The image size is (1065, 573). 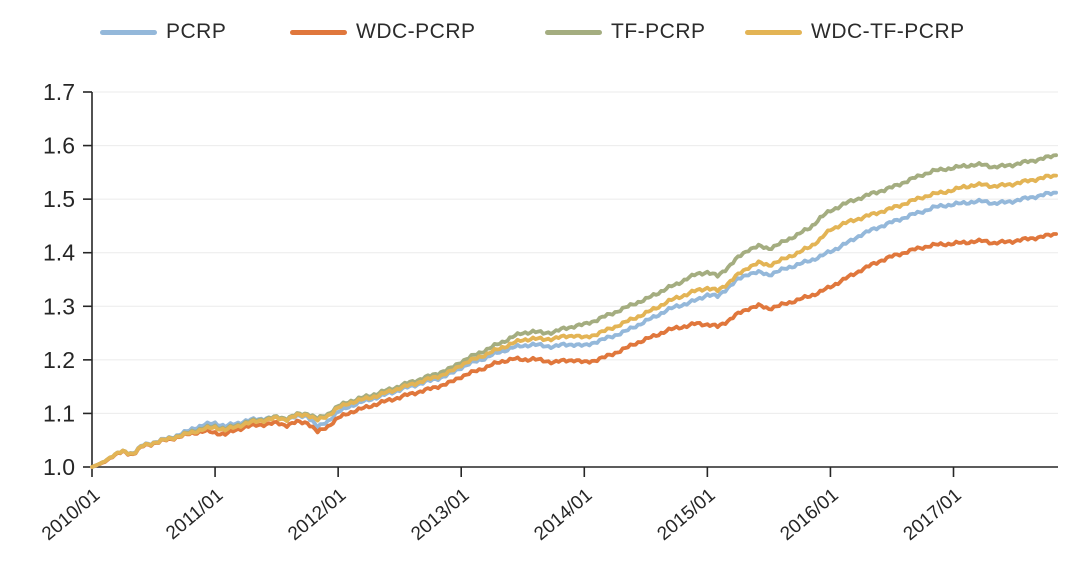 I want to click on legend-item-wdc-tf-pcrp: WDC-TF-PCRP, so click(x=855, y=32).